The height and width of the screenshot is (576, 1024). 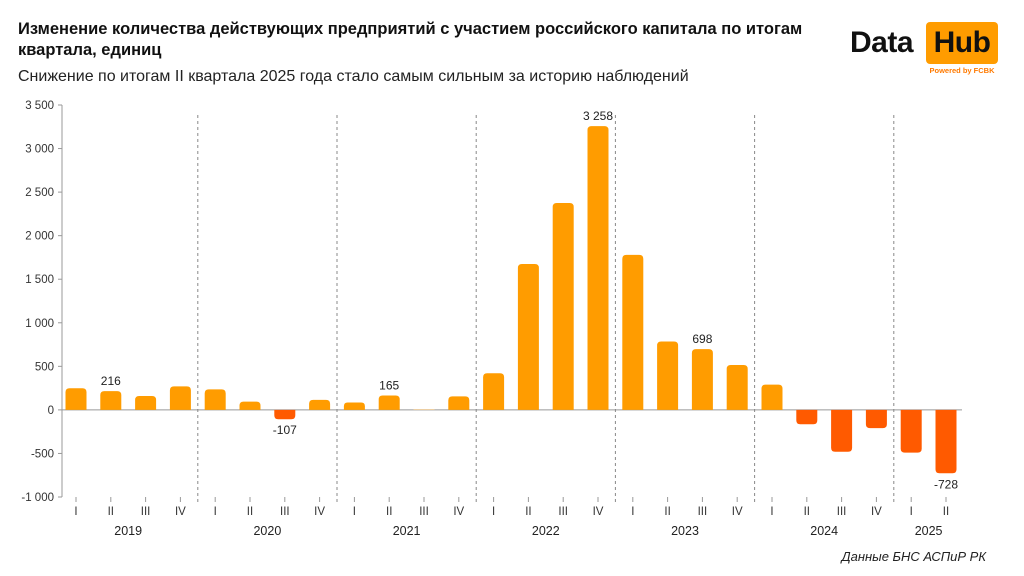 I want to click on logo-powered-by: Powered by FCBK, so click(x=962, y=70).